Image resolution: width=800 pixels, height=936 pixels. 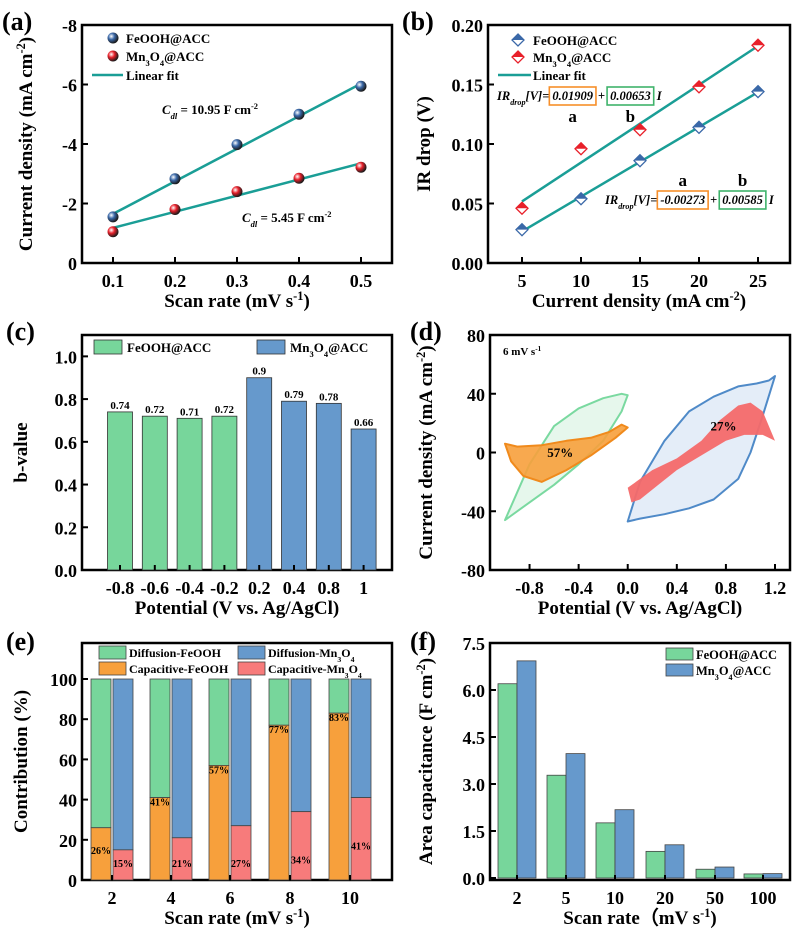 I want to click on y-tick-label: -80, so click(x=473, y=571).